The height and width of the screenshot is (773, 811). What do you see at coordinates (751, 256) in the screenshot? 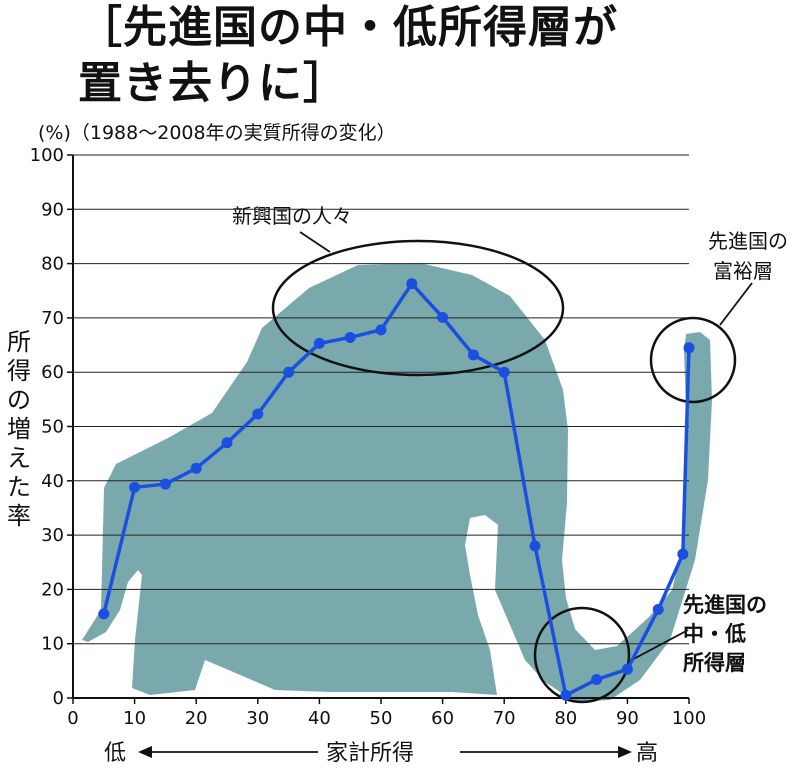
I see `annotation-rich: 先進国の 富裕層` at bounding box center [751, 256].